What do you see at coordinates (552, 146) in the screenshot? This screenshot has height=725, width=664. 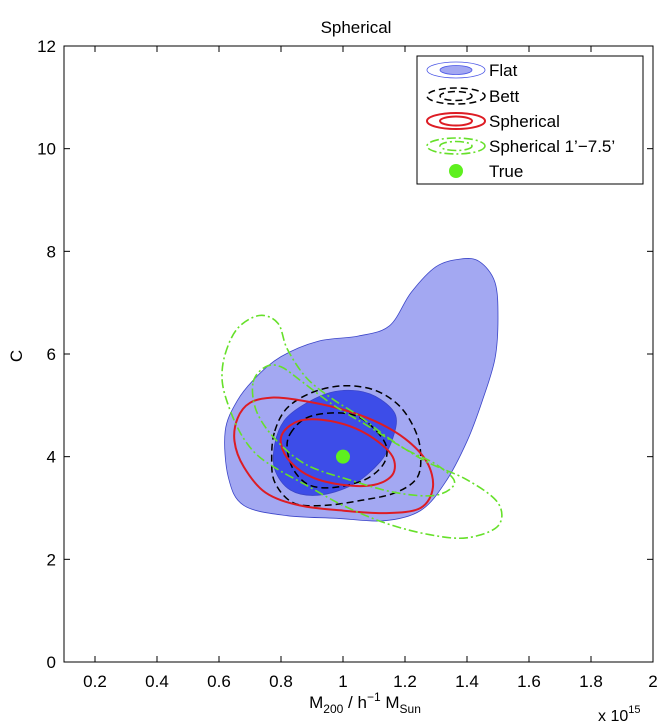 I see `legend-label: Spherical 1’−7.5’` at bounding box center [552, 146].